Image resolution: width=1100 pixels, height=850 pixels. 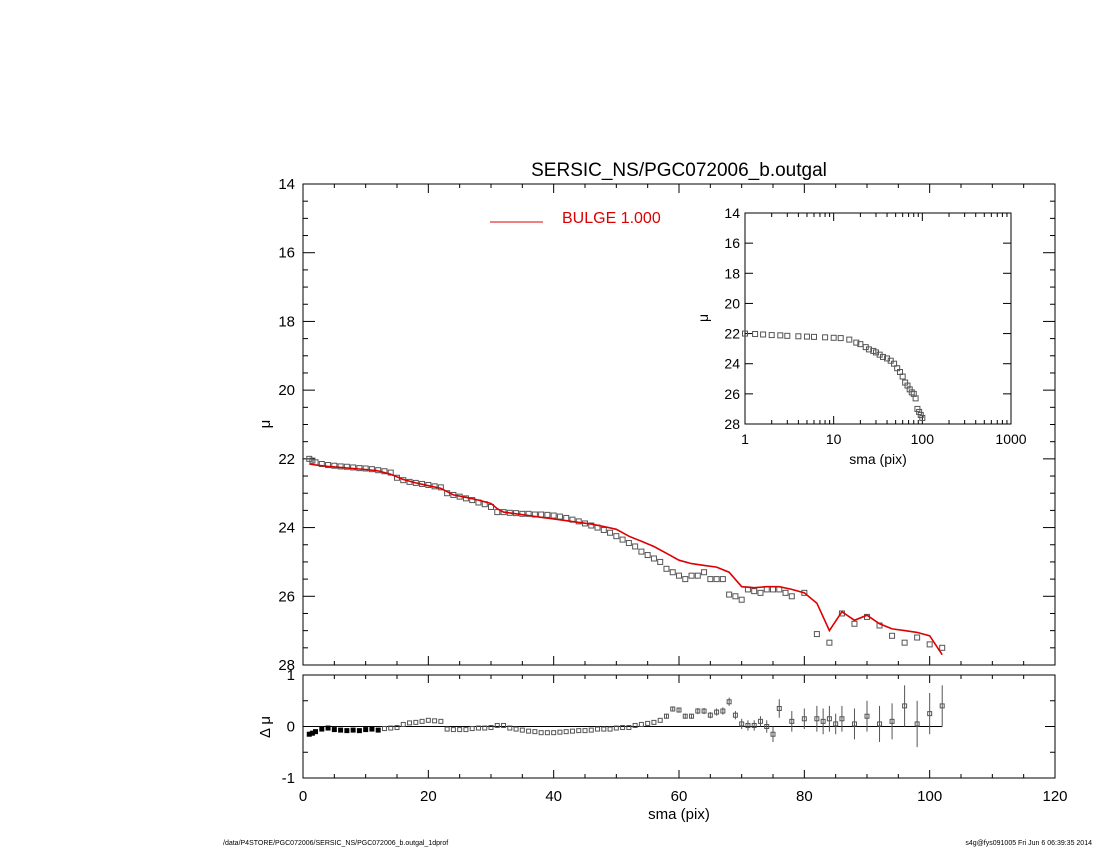 What do you see at coordinates (703, 318) in the screenshot?
I see `inset-y-axis-label: μ` at bounding box center [703, 318].